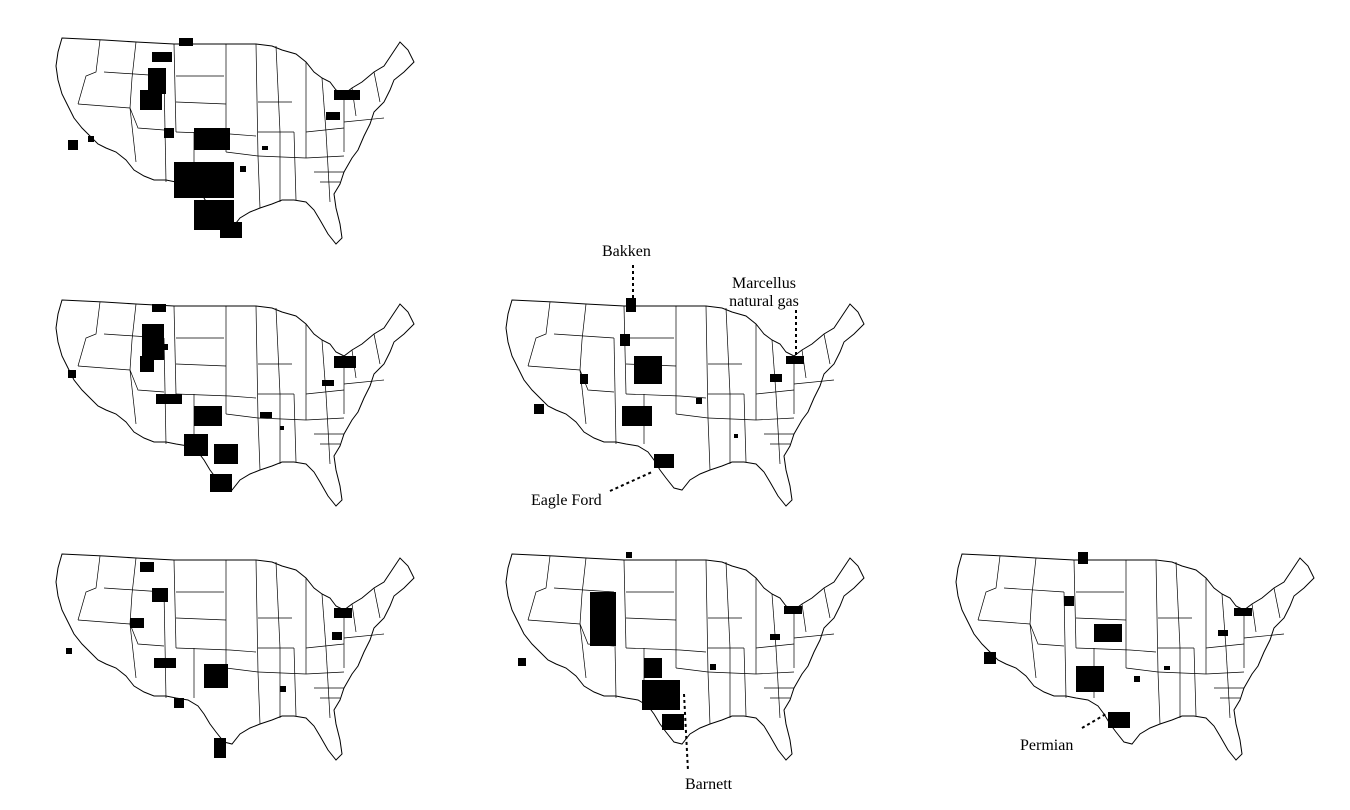  I want to click on us-outline, so click(235, 657).